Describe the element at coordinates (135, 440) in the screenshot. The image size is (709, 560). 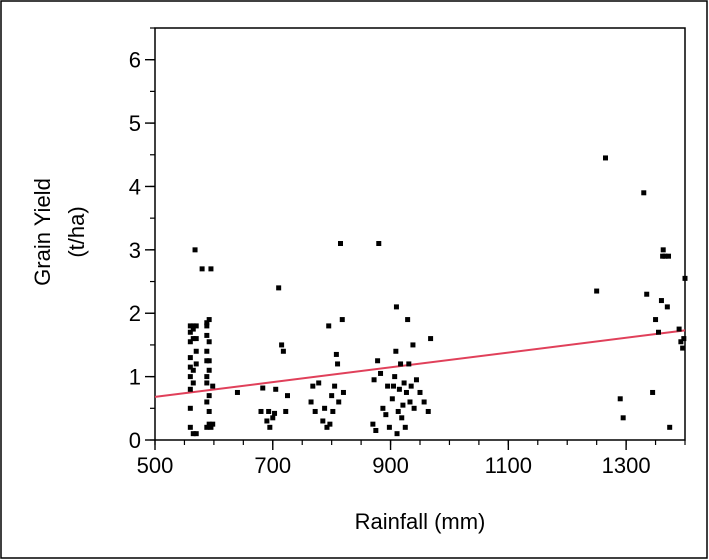
I see `y-tick-label: 0` at that location.